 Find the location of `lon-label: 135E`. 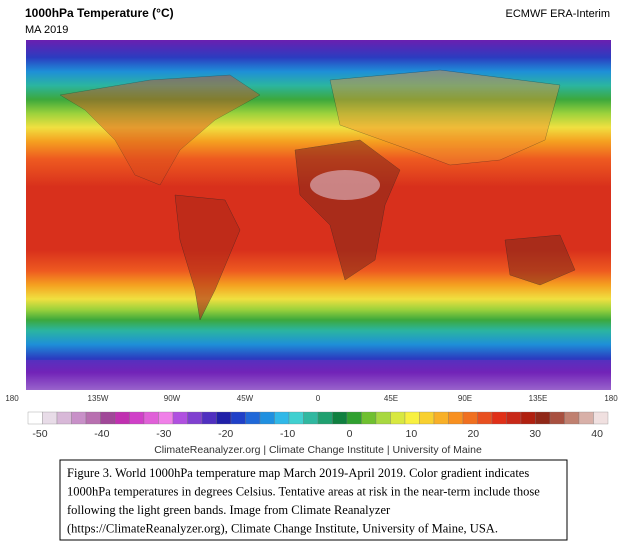

lon-label: 135E is located at coordinates (538, 398).